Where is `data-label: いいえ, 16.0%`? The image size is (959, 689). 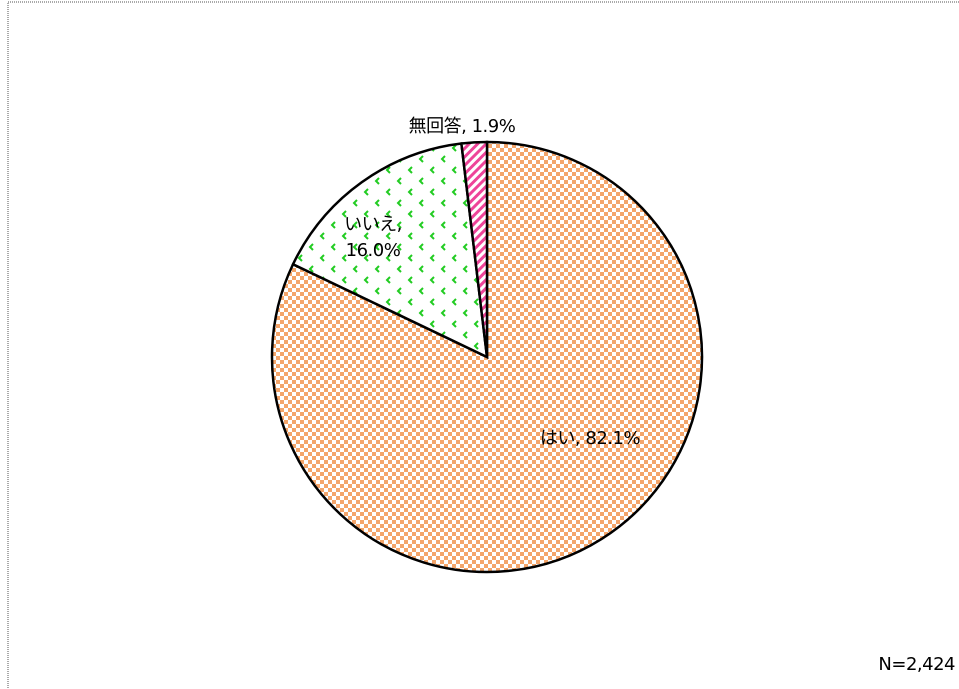
data-label: いいえ, 16.0% is located at coordinates (373, 237).